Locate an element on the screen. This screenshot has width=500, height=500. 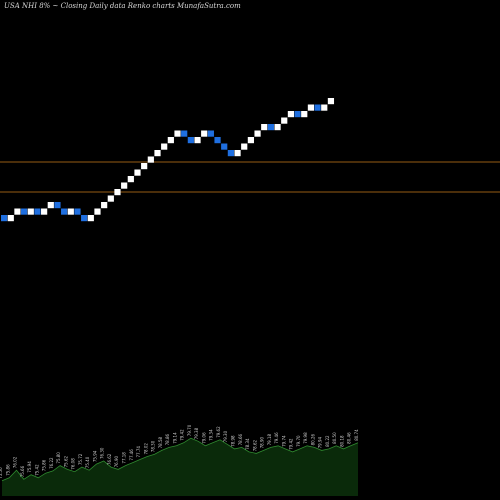
volume-label: 75.72 is located at coordinates (80, 459).